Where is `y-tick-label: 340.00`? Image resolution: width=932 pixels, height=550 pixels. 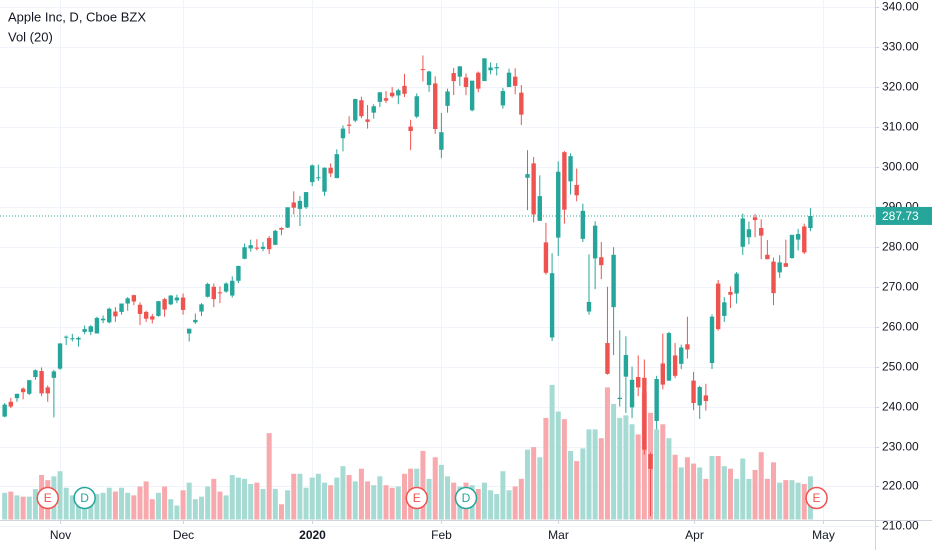
y-tick-label: 340.00 is located at coordinates (900, 7).